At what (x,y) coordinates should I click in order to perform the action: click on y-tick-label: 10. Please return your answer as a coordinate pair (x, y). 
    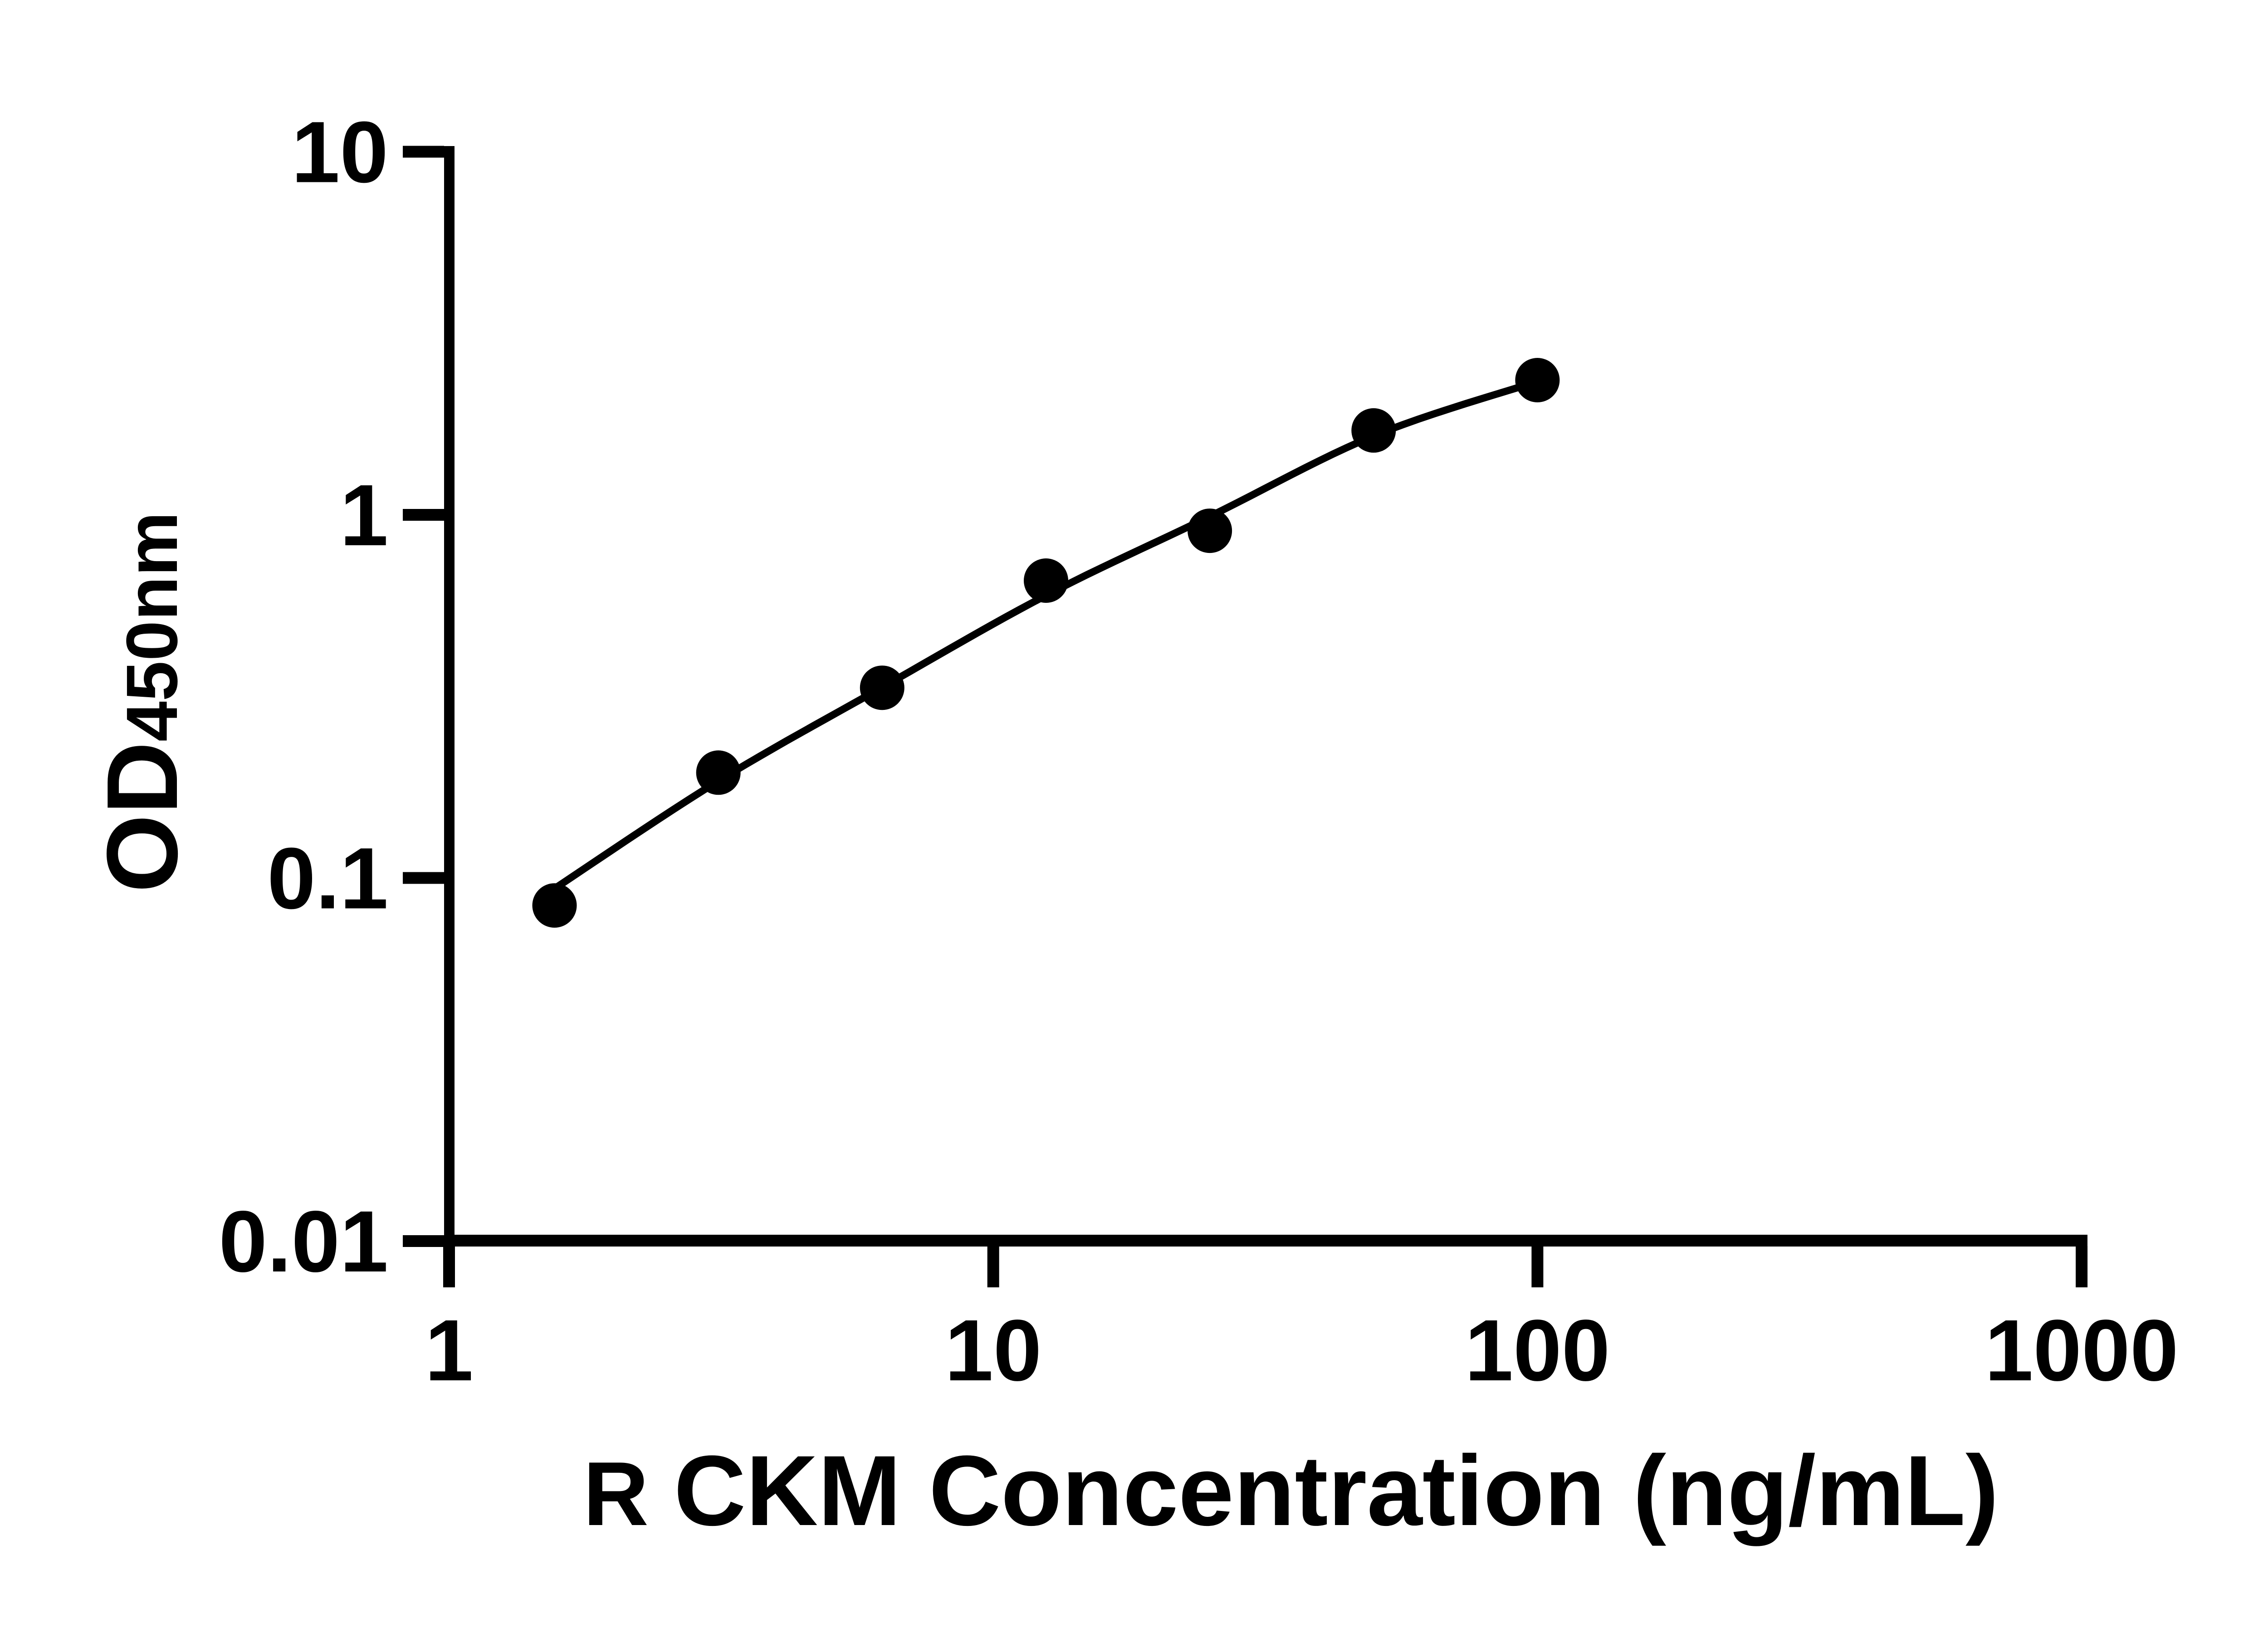
    Looking at the image, I should click on (339, 152).